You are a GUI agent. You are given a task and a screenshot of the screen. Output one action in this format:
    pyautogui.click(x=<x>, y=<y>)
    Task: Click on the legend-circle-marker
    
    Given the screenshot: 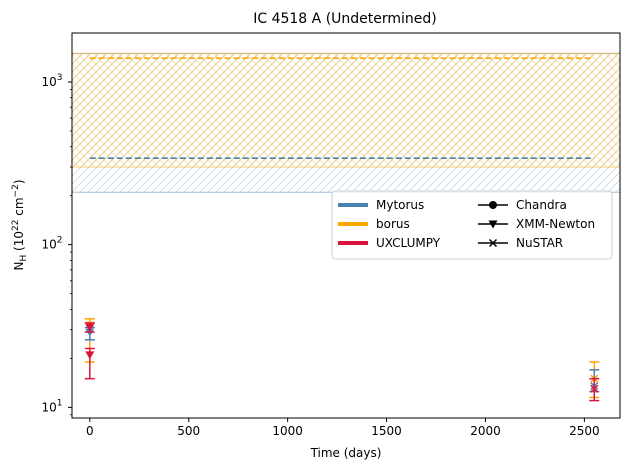 What is the action you would take?
    pyautogui.click(x=493, y=205)
    